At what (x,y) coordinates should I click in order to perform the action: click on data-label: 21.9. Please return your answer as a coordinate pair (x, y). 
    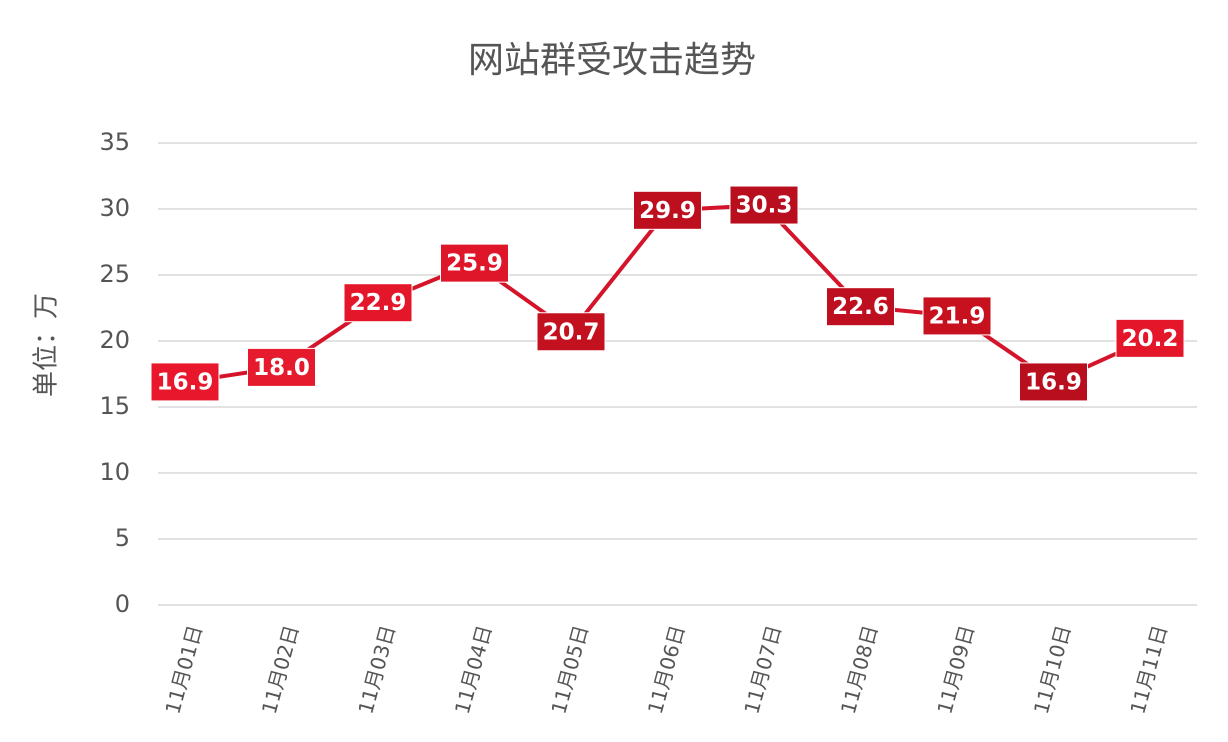
    Looking at the image, I should click on (957, 316).